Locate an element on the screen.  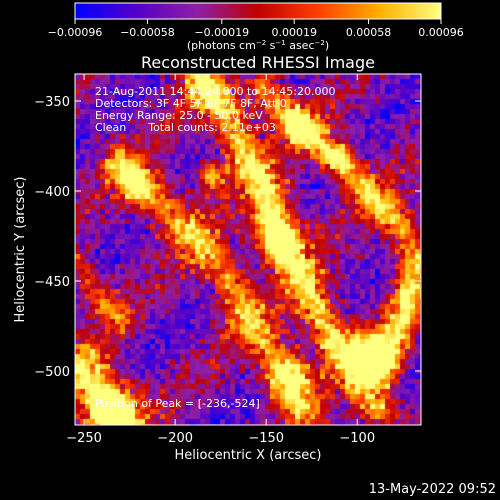
x-axis-label: Heliocentric X (arcsec) is located at coordinates (248, 455).